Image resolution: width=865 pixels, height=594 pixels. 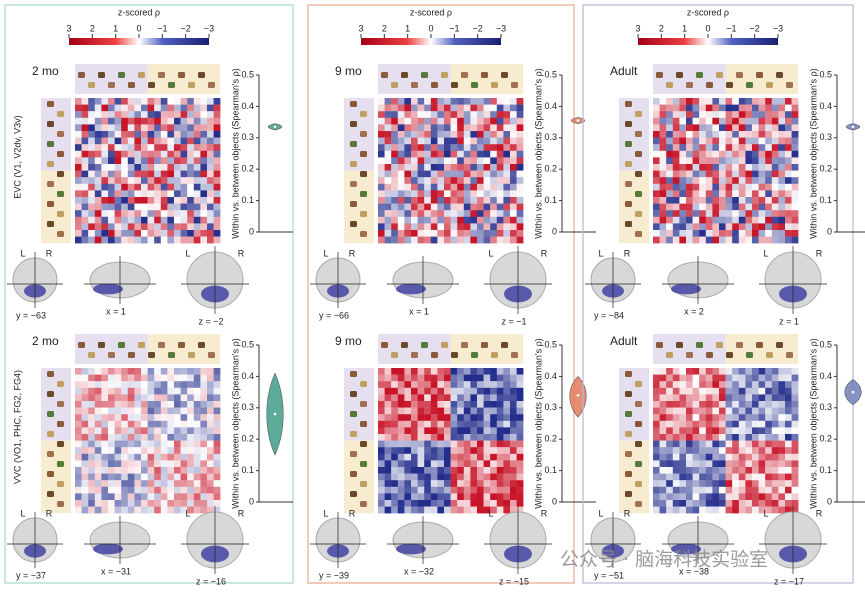 What do you see at coordinates (251, 231) in the screenshot?
I see `y-tick-label: 0` at bounding box center [251, 231].